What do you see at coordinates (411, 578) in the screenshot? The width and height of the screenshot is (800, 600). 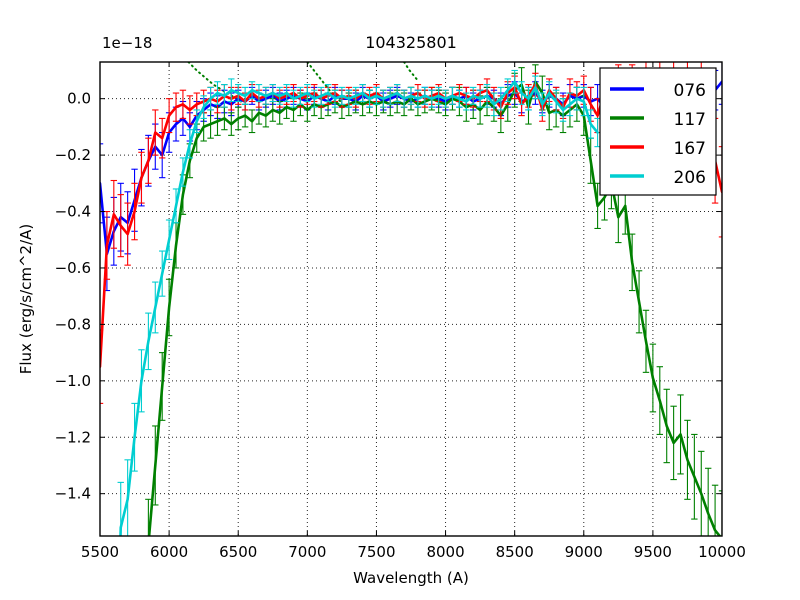 I see `x-axis-label: Wavelength (A)` at bounding box center [411, 578].